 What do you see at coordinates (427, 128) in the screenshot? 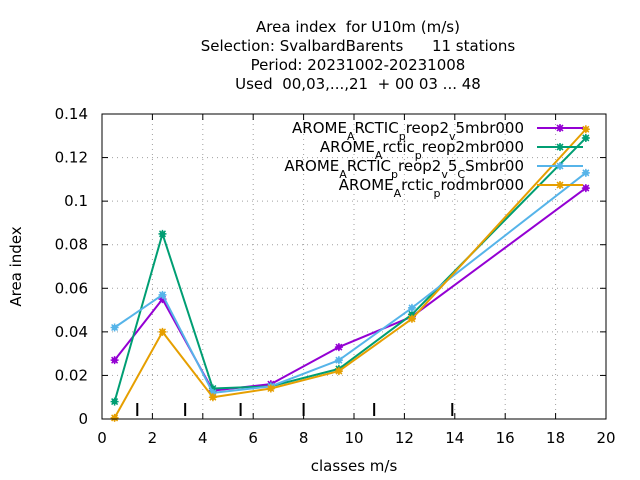
I see `legend-label-part: reop2` at bounding box center [427, 128].